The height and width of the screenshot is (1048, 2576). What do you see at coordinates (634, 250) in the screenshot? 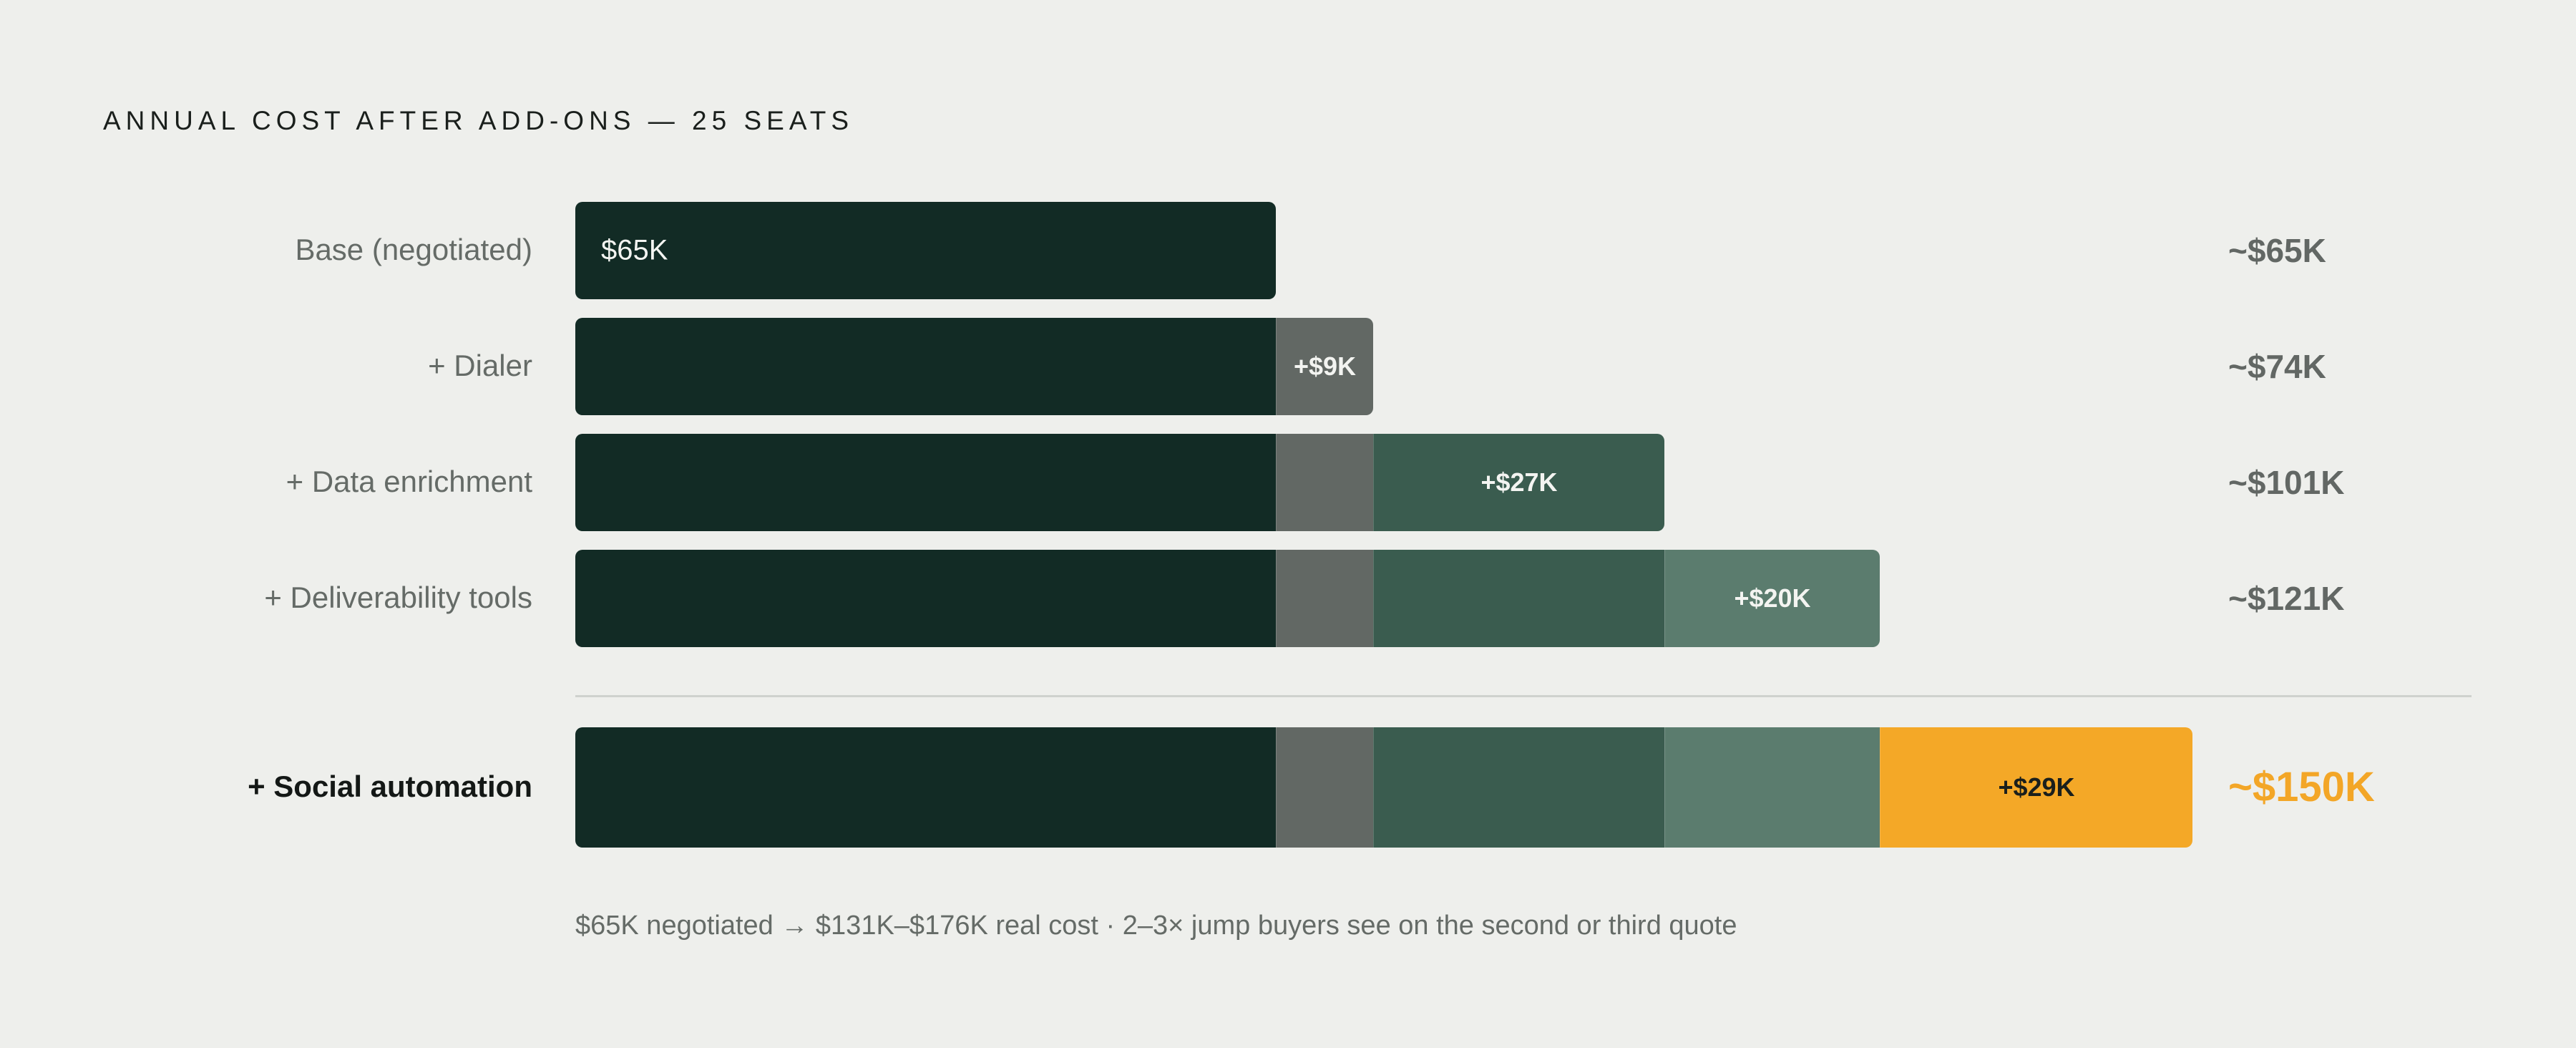
I see `segment-data-label: $65K` at bounding box center [634, 250].